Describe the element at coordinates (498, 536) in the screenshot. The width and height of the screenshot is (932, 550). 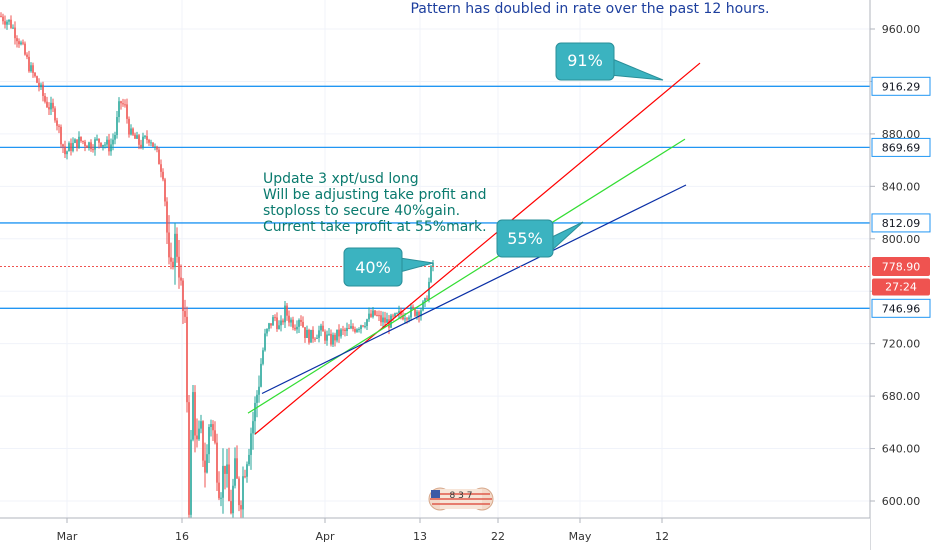
I see `time-tick-label: 22` at that location.